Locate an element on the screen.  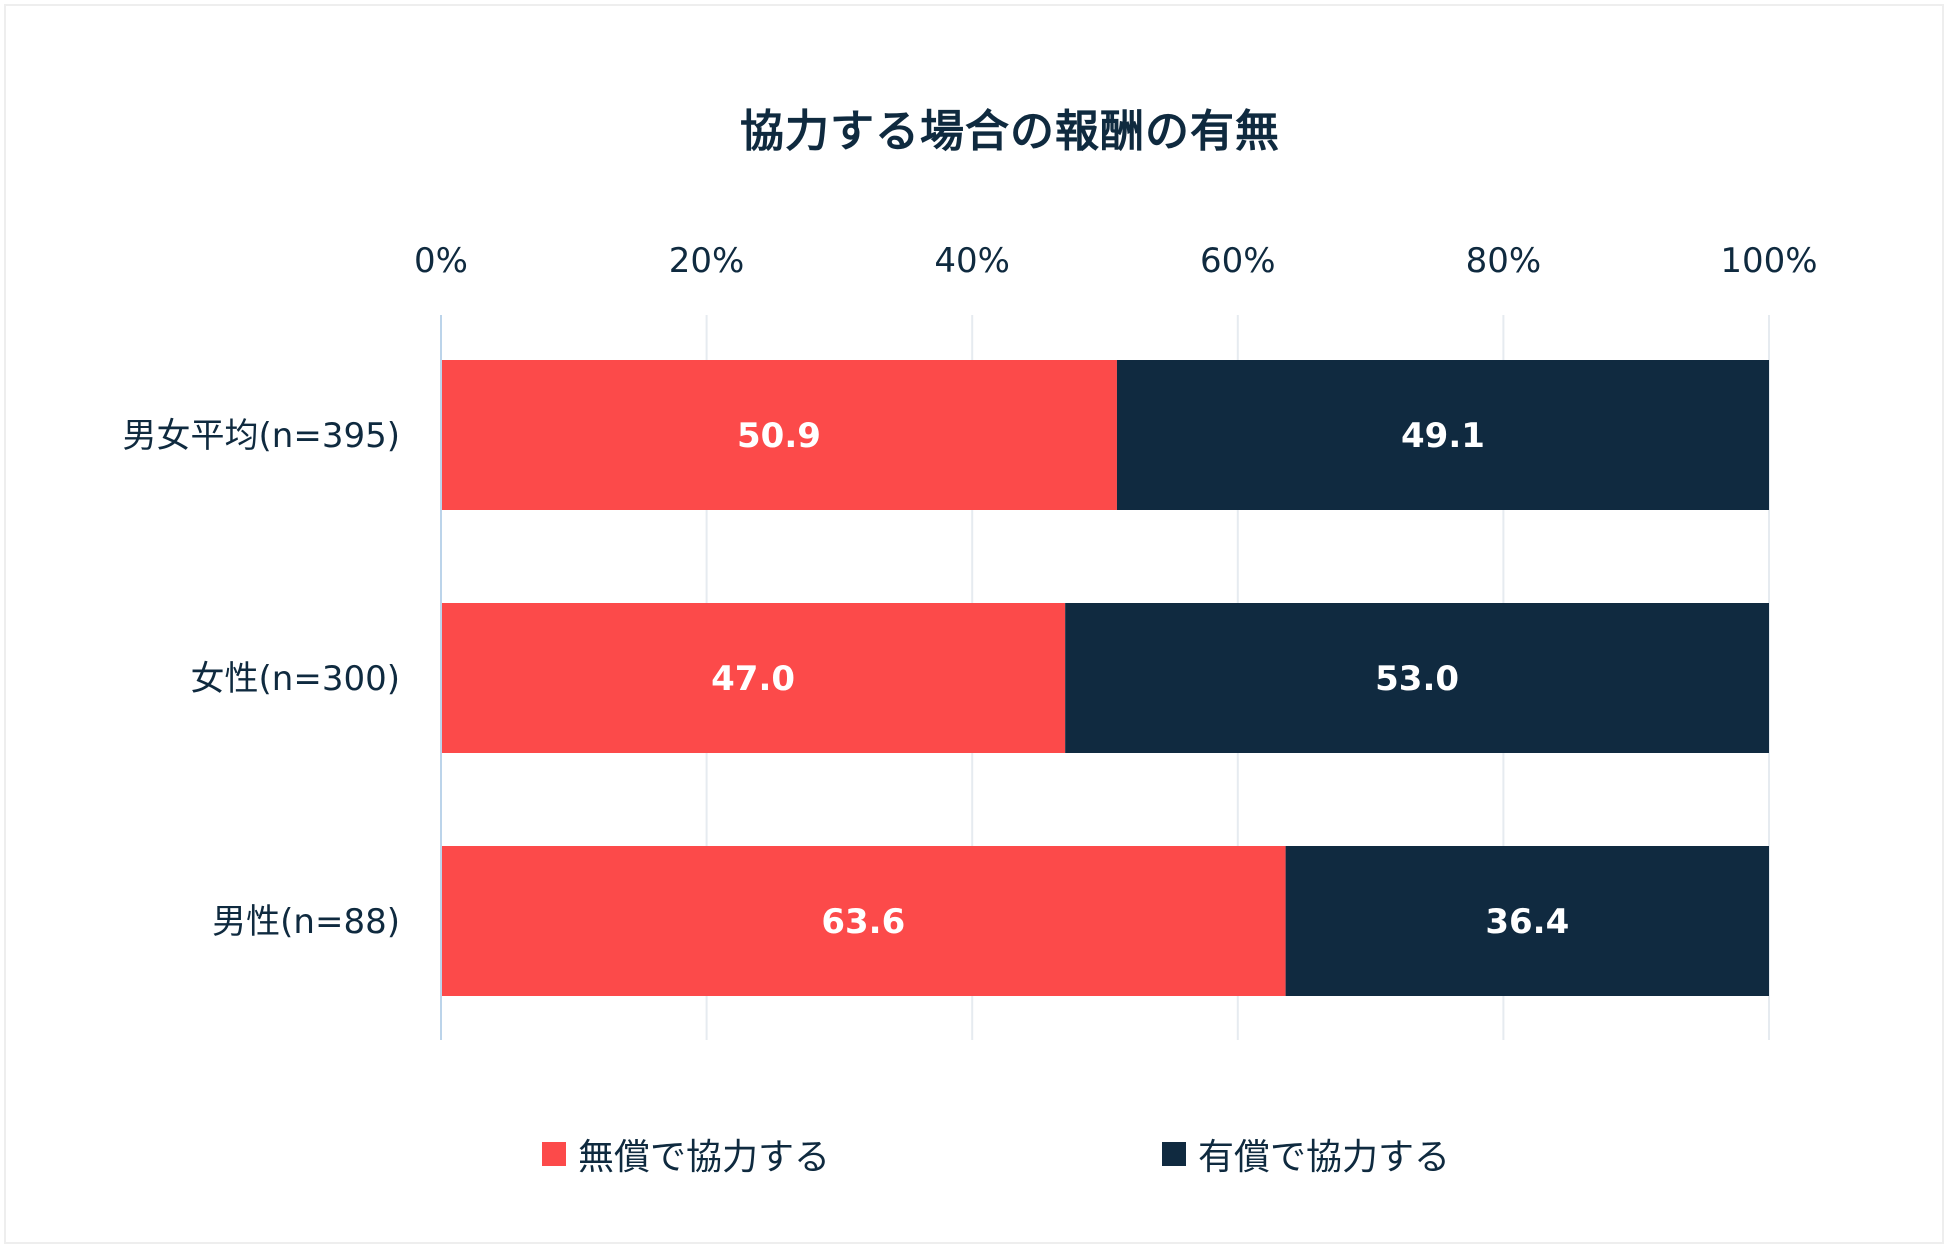
category-label: 男女平均(n=395) is located at coordinates (261, 436).